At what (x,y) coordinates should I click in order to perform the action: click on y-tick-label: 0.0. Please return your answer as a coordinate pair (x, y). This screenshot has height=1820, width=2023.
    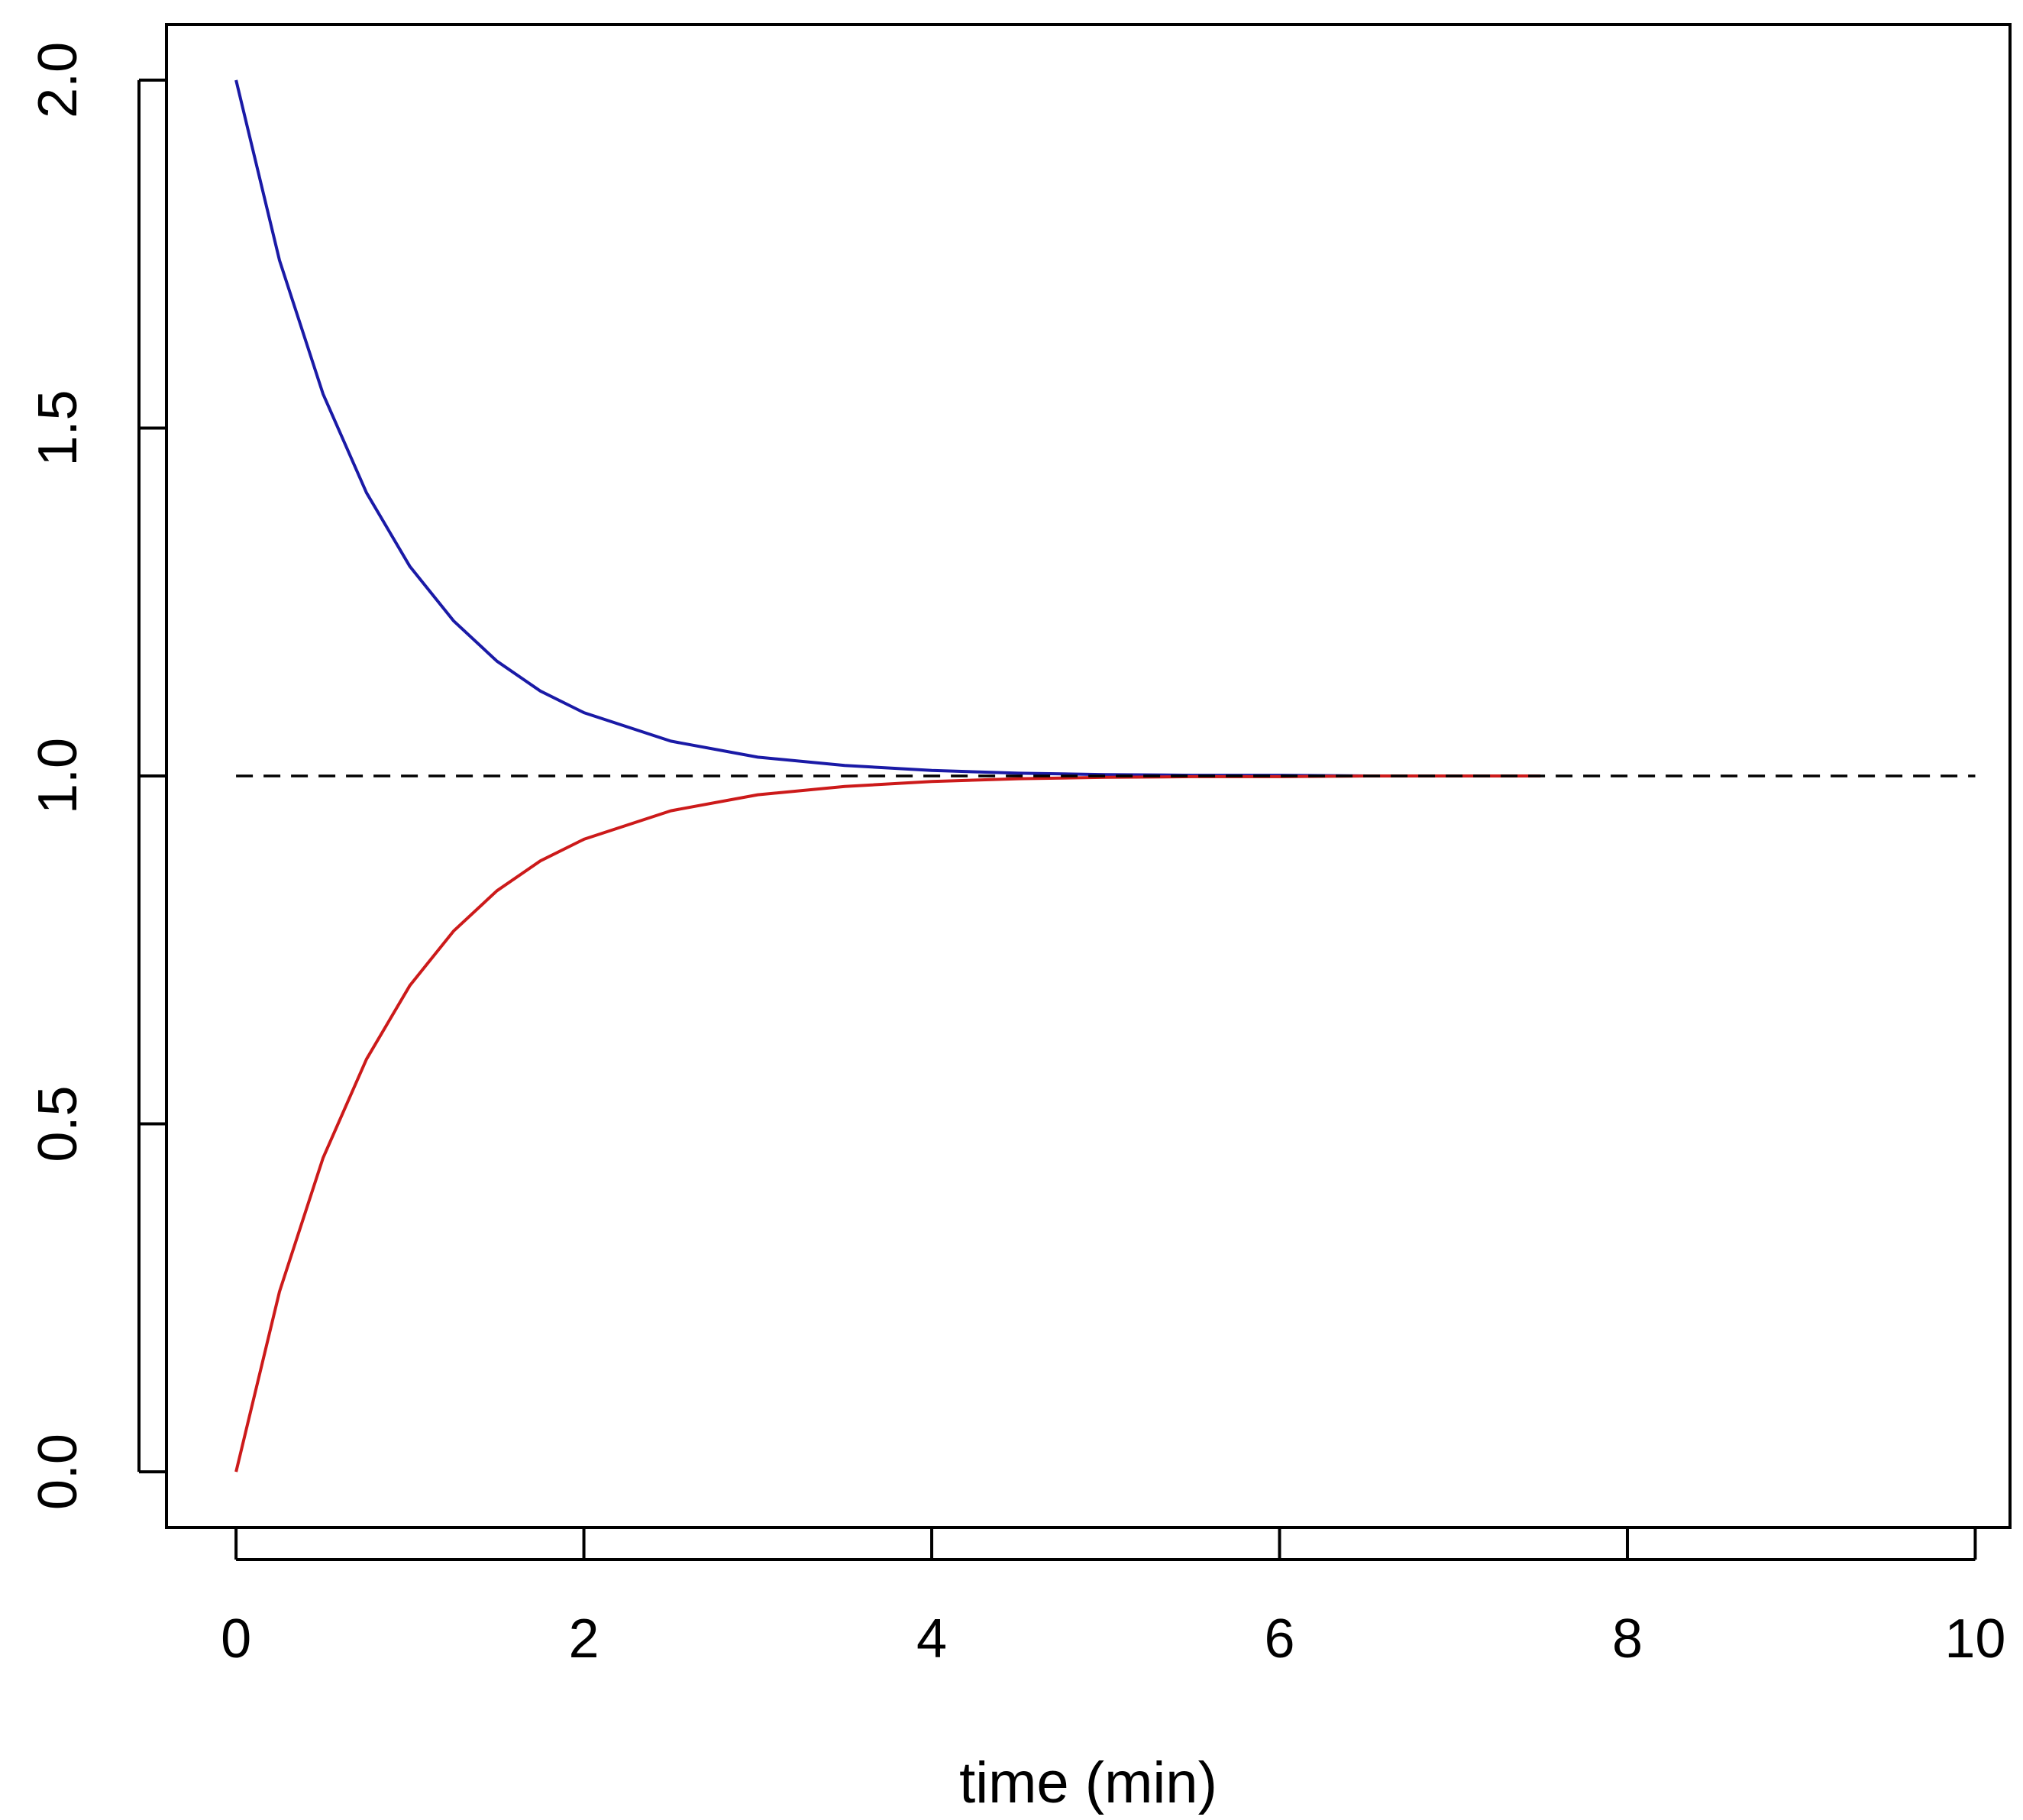
    Looking at the image, I should click on (58, 1472).